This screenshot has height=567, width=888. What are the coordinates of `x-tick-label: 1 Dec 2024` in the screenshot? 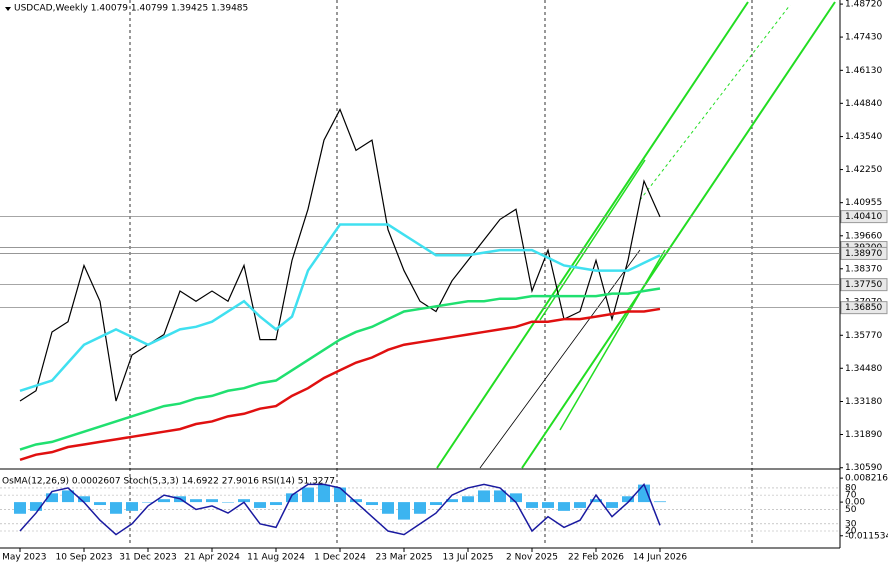 It's located at (340, 558).